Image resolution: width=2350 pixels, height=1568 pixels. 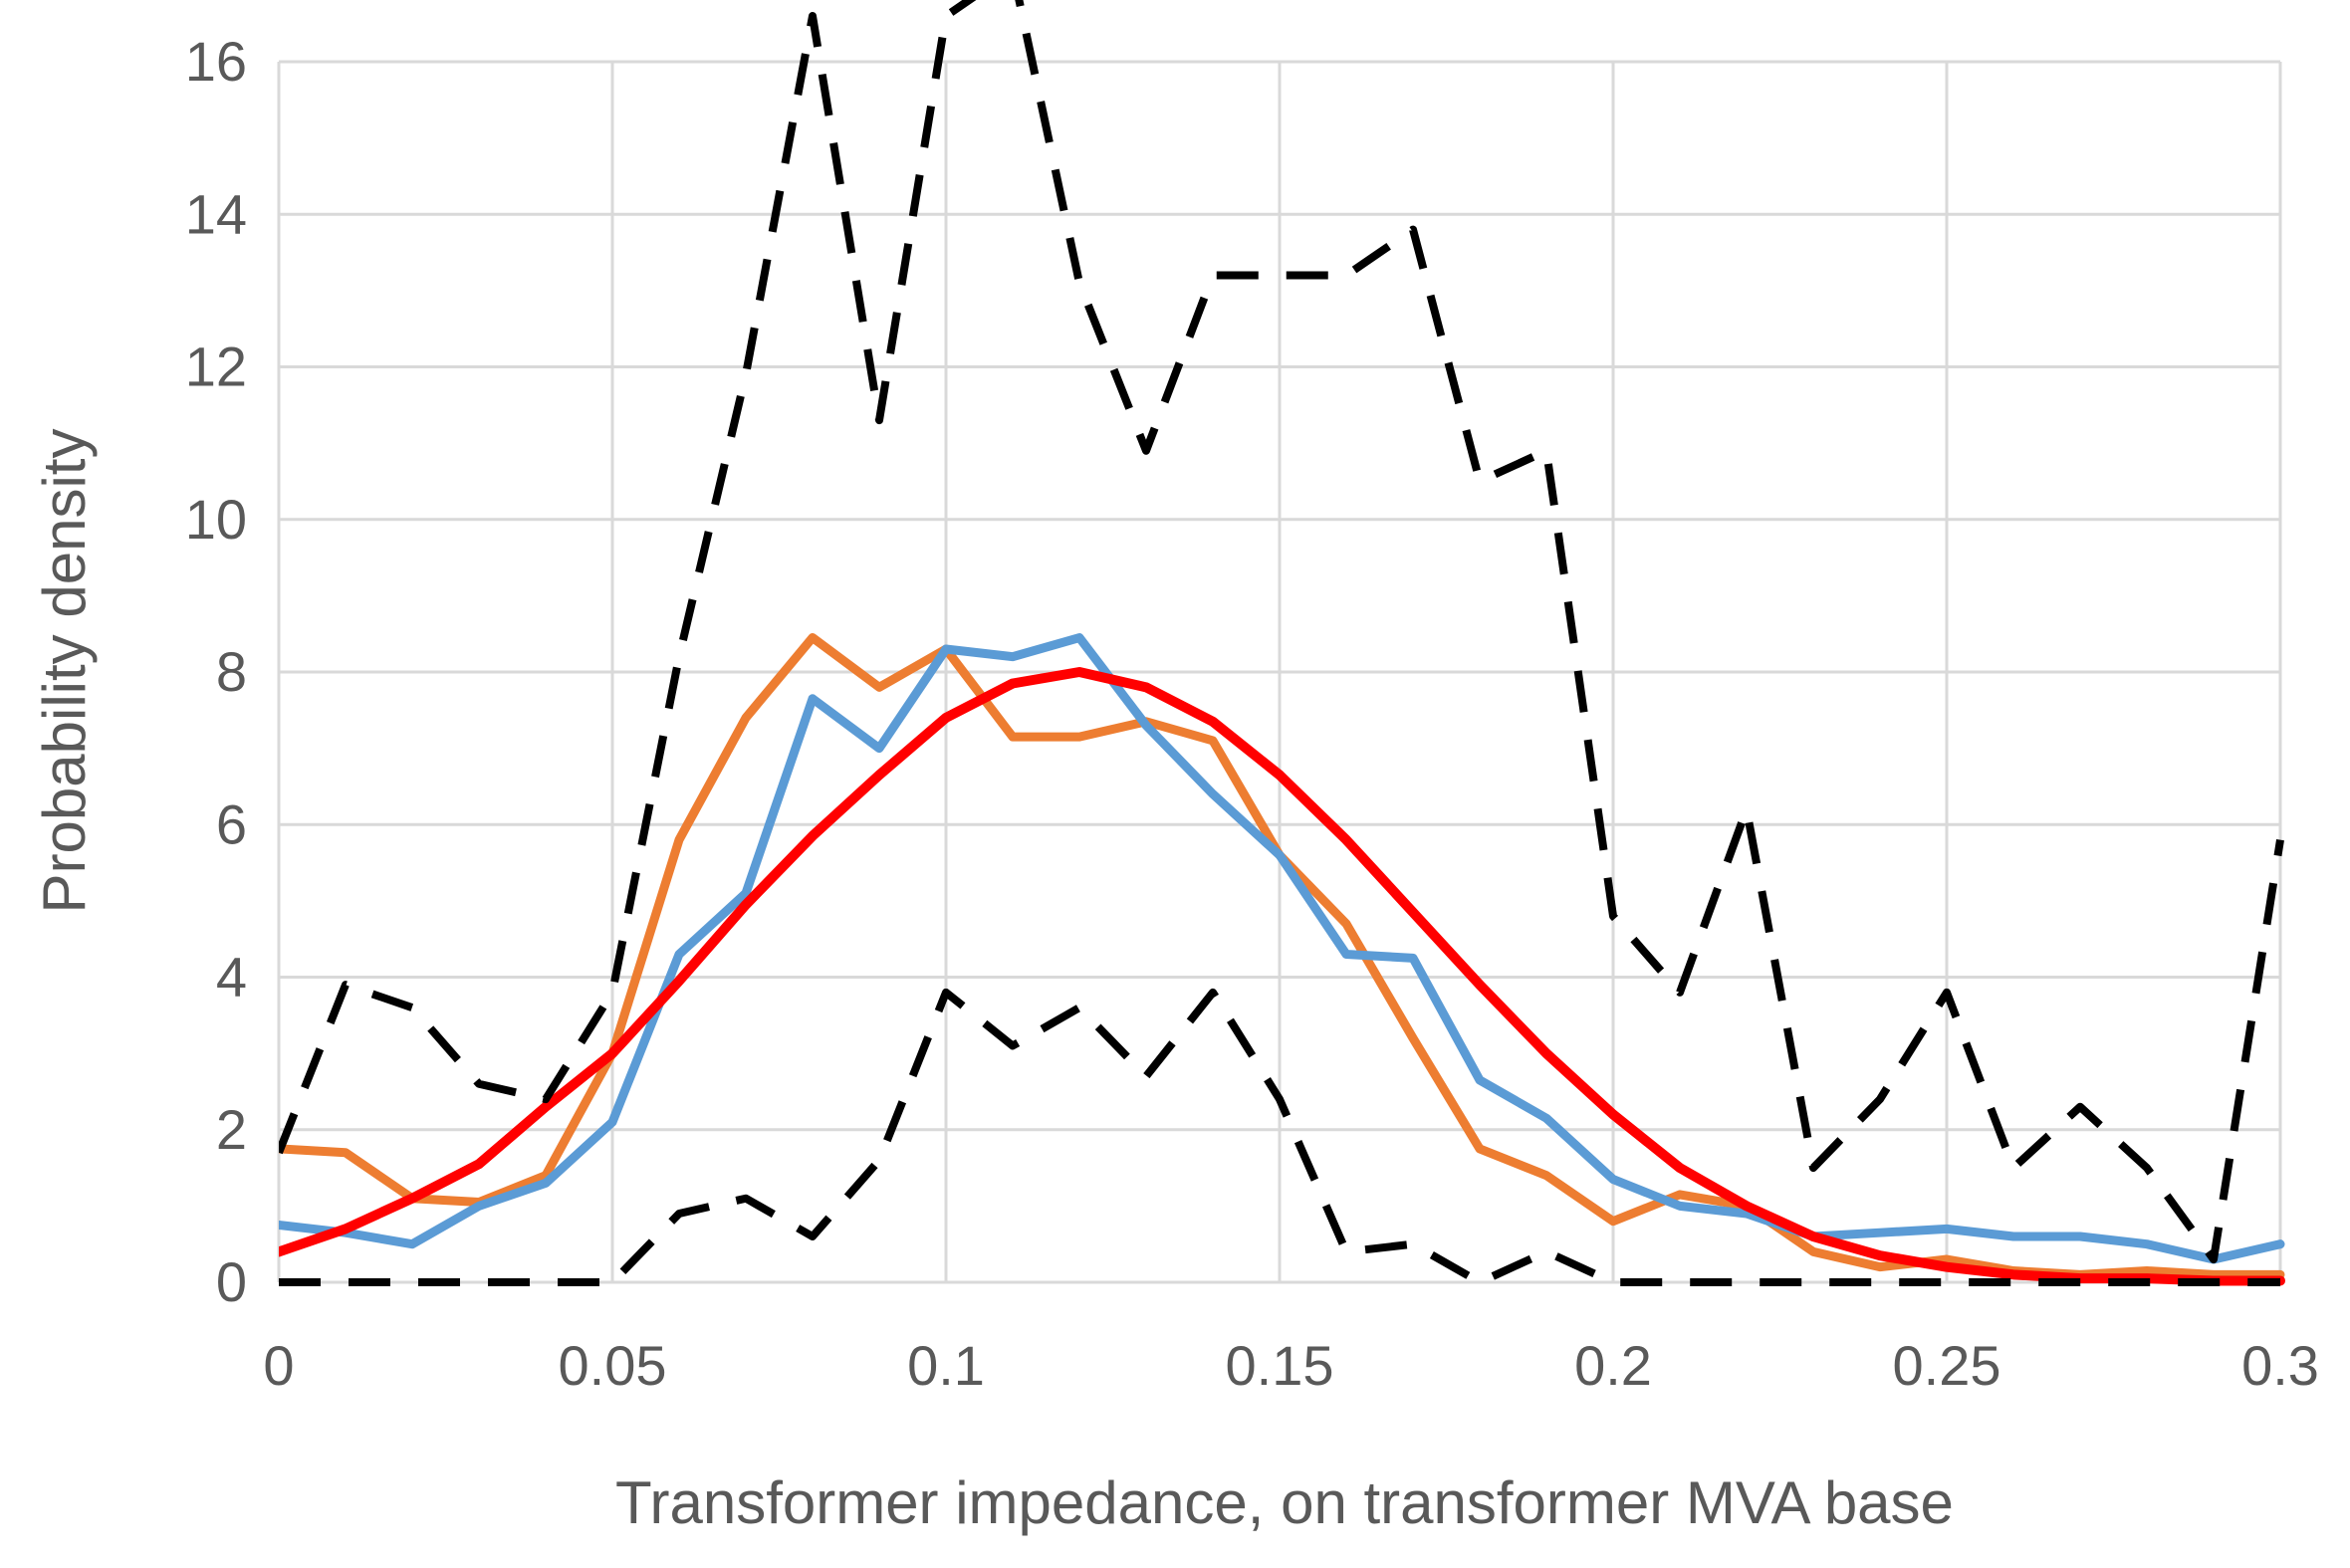 What do you see at coordinates (216, 519) in the screenshot?
I see `y-tick-label: 10` at bounding box center [216, 519].